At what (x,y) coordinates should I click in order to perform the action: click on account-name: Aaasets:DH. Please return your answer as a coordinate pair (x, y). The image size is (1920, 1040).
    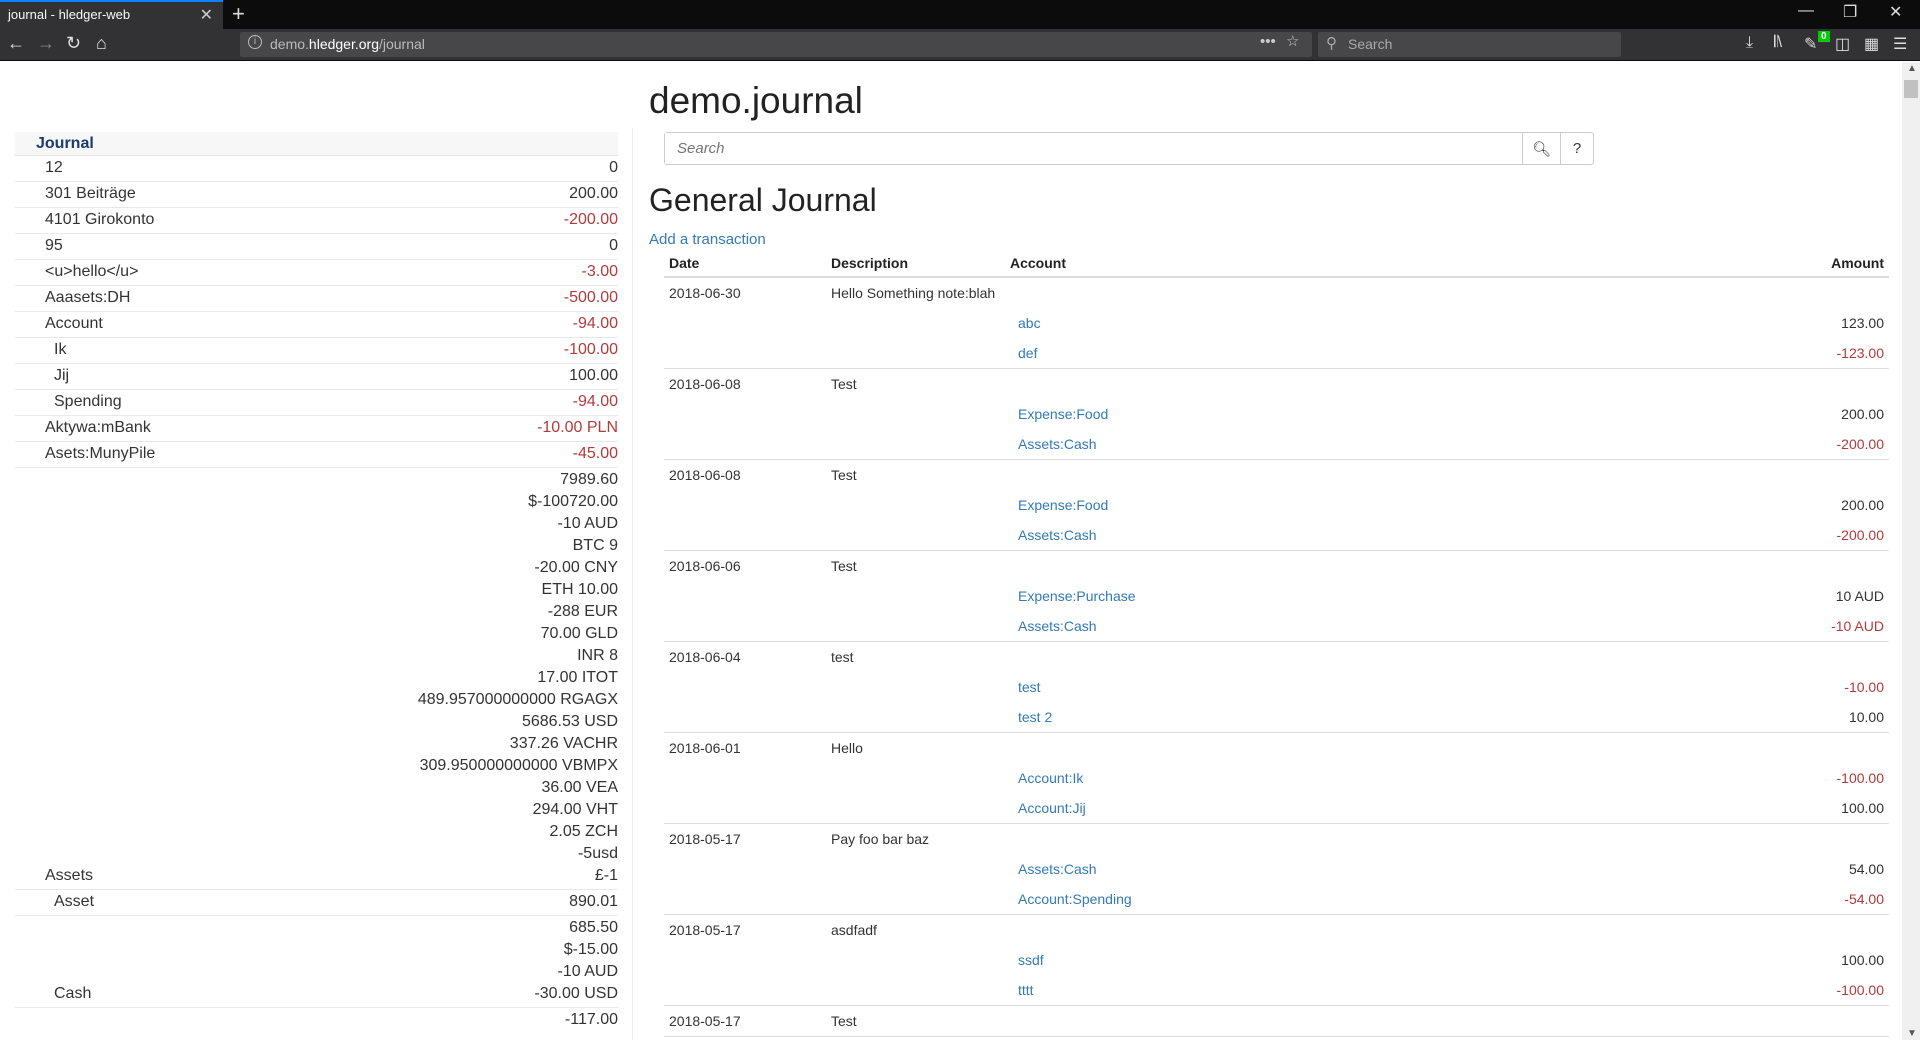
    Looking at the image, I should click on (88, 297).